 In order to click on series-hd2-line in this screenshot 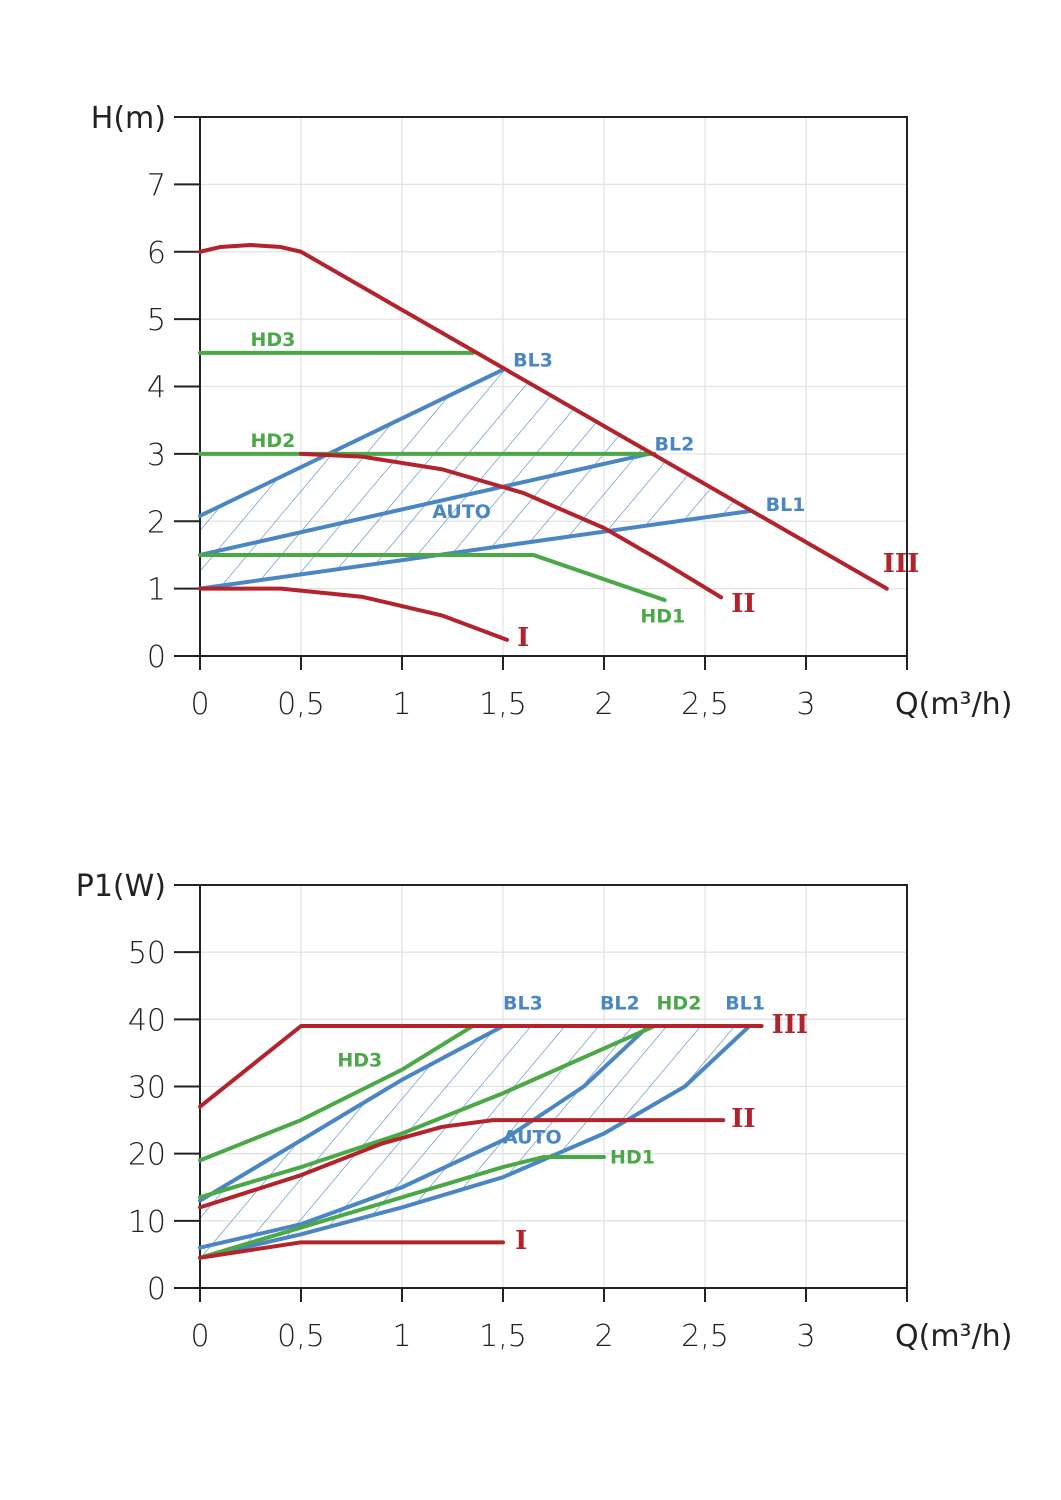, I will do `click(427, 1112)`.